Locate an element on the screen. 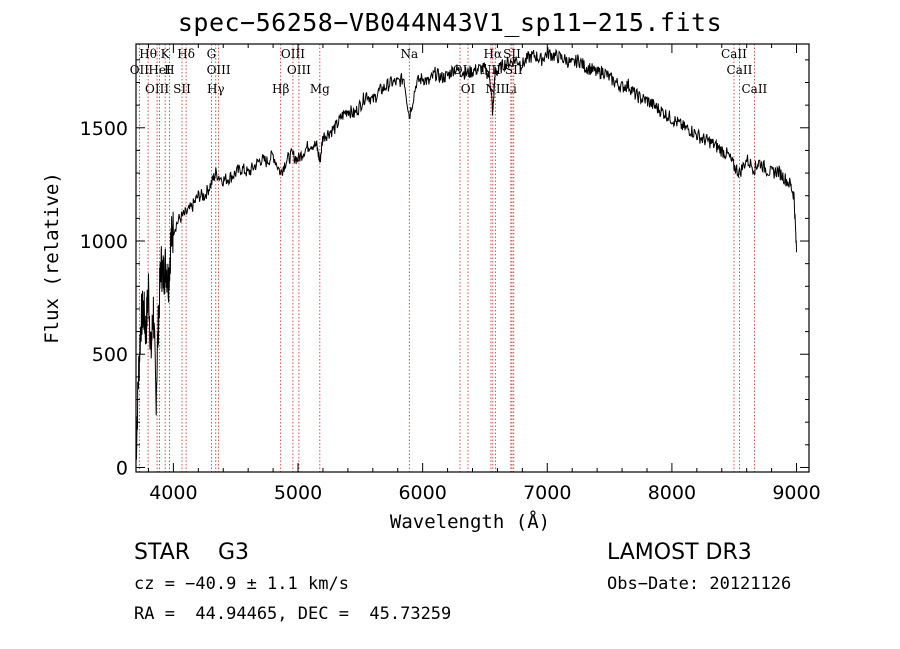 This screenshot has height=649, width=900. star-class: STAR G3 is located at coordinates (192, 552).